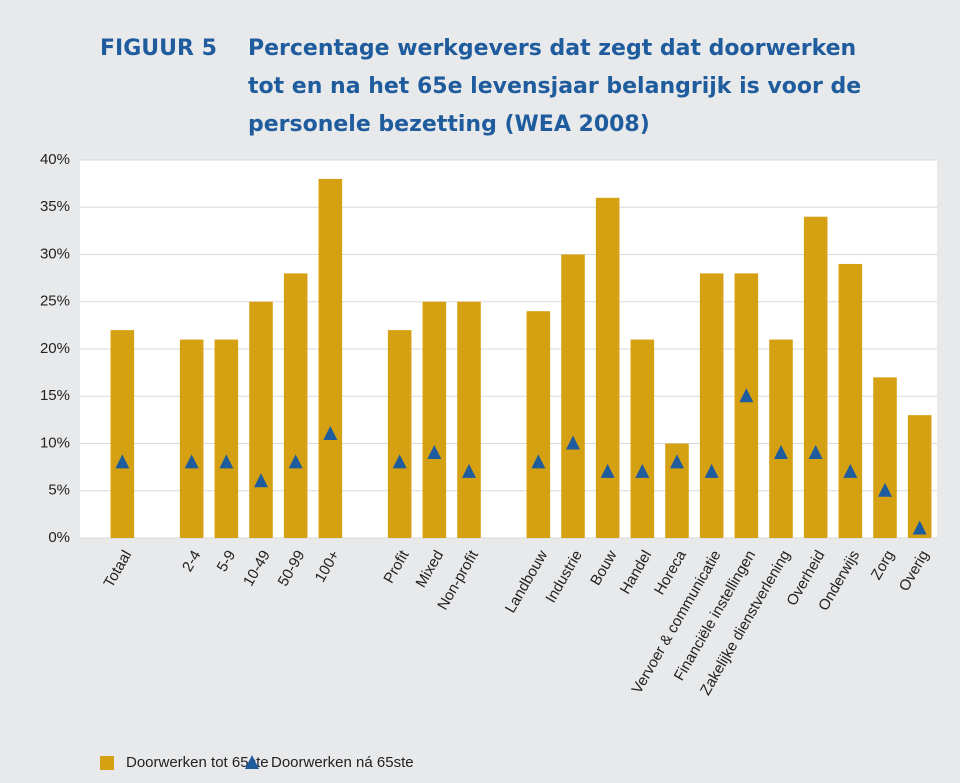 The height and width of the screenshot is (783, 960). Describe the element at coordinates (328, 566) in the screenshot. I see `x-tick-label: 100+` at that location.